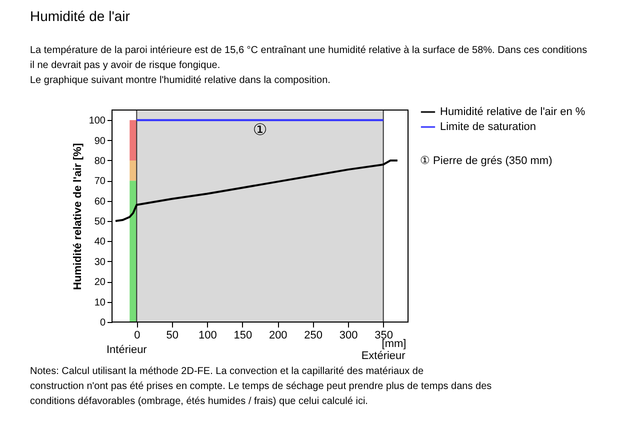 Image resolution: width=637 pixels, height=426 pixels. I want to click on x-tick-label: 200, so click(278, 336).